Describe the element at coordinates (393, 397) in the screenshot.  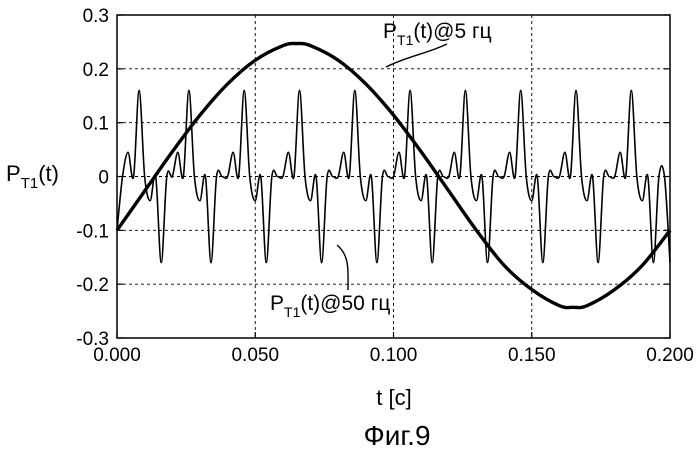
I see `x-axis-title: t [с]` at that location.